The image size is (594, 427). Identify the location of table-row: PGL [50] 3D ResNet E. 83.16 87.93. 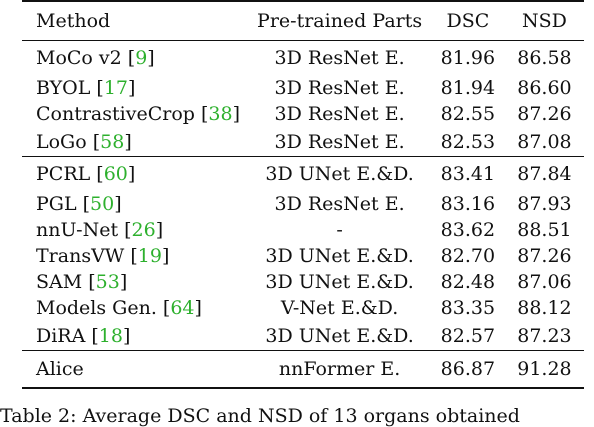
(303, 204).